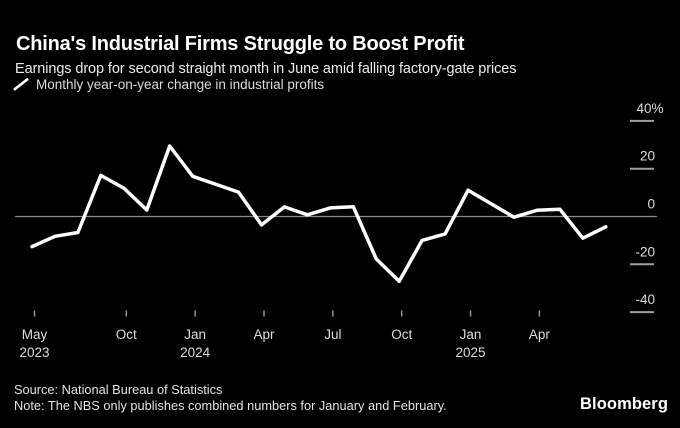 Image resolution: width=680 pixels, height=428 pixels. What do you see at coordinates (195, 352) in the screenshot?
I see `x-axis-year-label: 2024` at bounding box center [195, 352].